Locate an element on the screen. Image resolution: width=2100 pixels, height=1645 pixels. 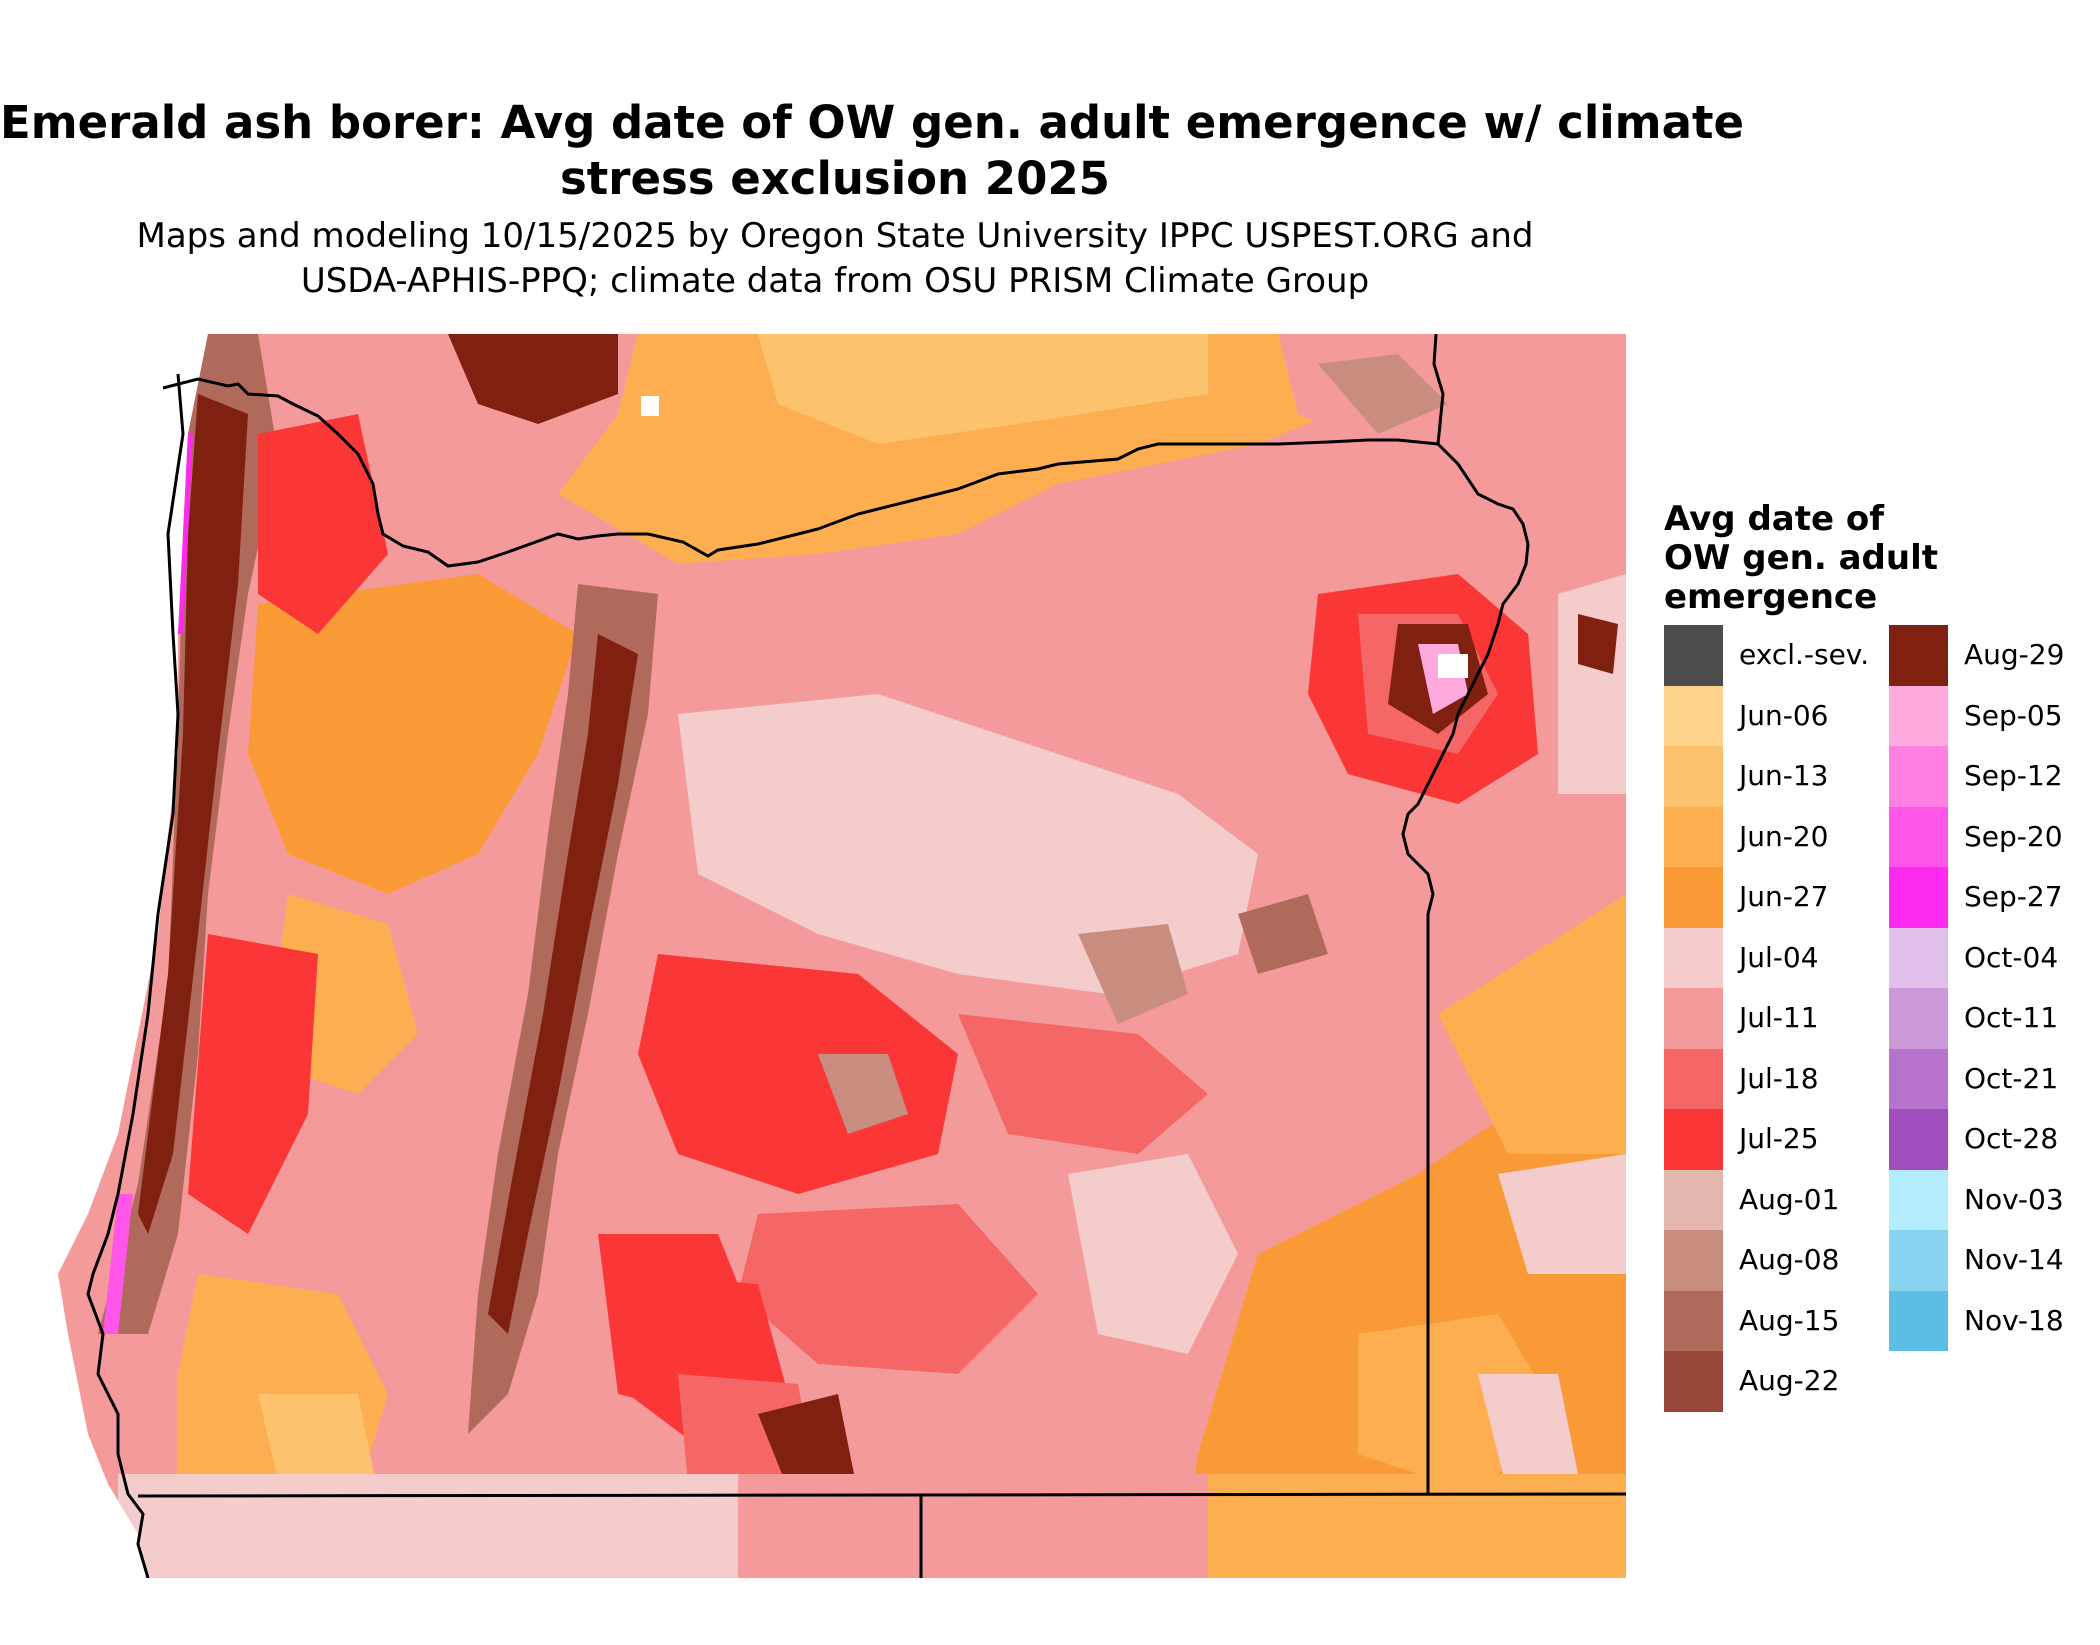
legend-title-line2: OW gen. adult is located at coordinates (1801, 558).